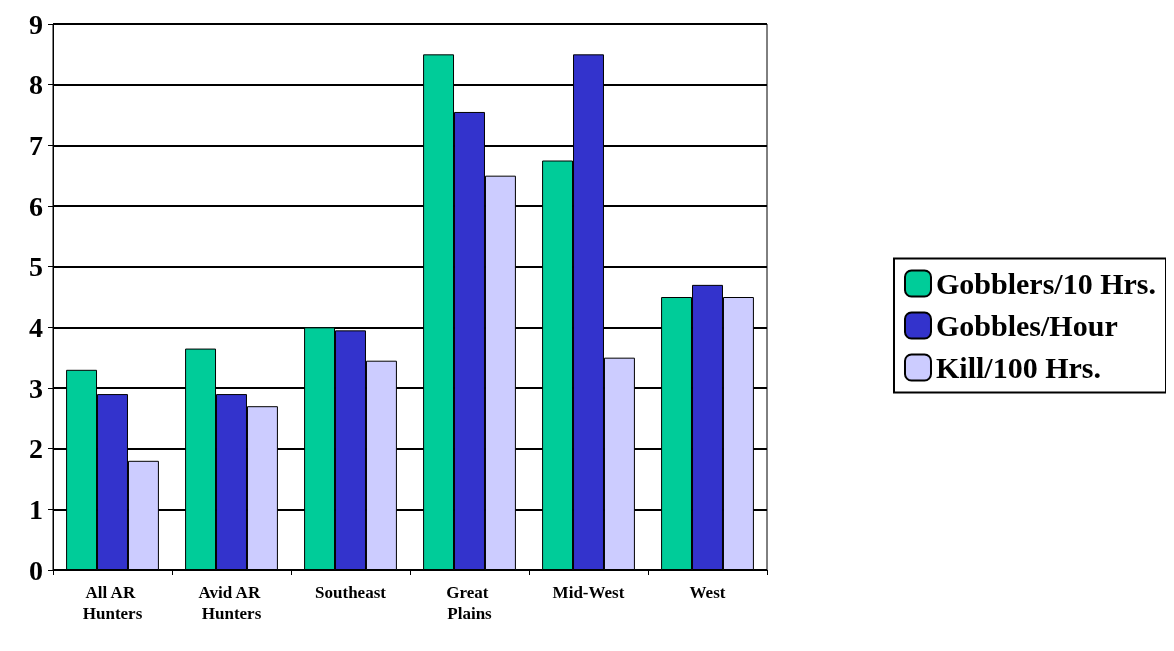  What do you see at coordinates (588, 592) in the screenshot?
I see `x-tick-label: Mid-West` at bounding box center [588, 592].